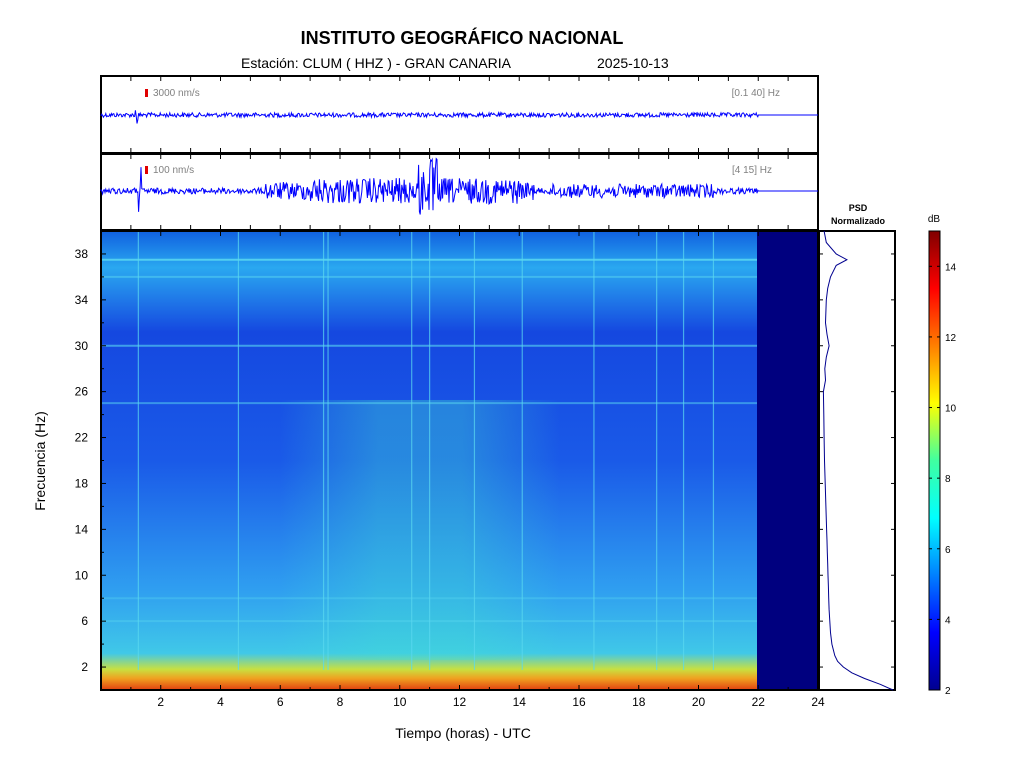  Describe the element at coordinates (948, 691) in the screenshot. I see `colorbar-tick-label: 2` at that location.